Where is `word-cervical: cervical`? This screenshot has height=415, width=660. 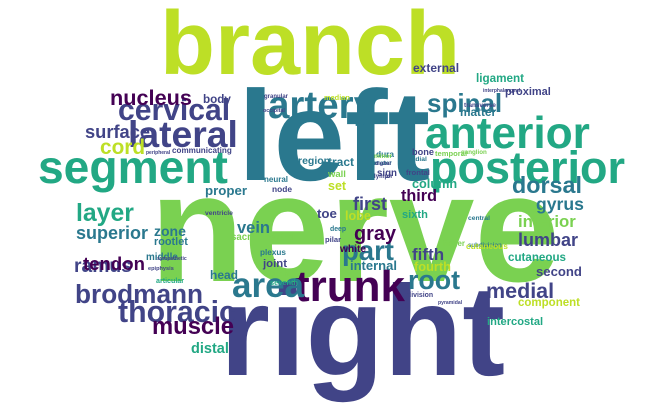
word-cervical: cervical is located at coordinates (174, 111).